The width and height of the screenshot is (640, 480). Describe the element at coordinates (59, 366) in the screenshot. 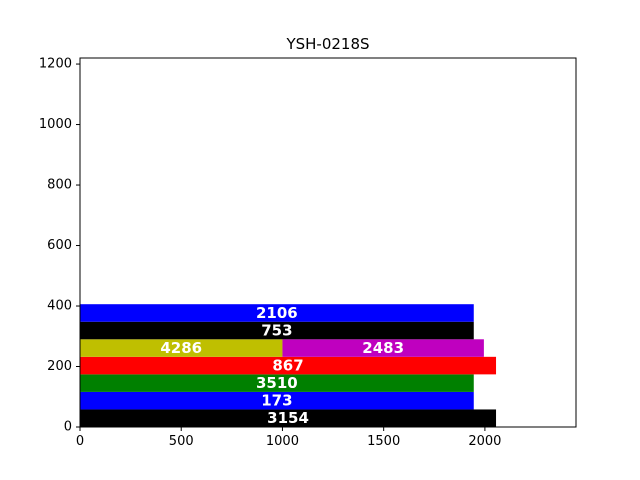

I see `y-tick-label: 200` at that location.